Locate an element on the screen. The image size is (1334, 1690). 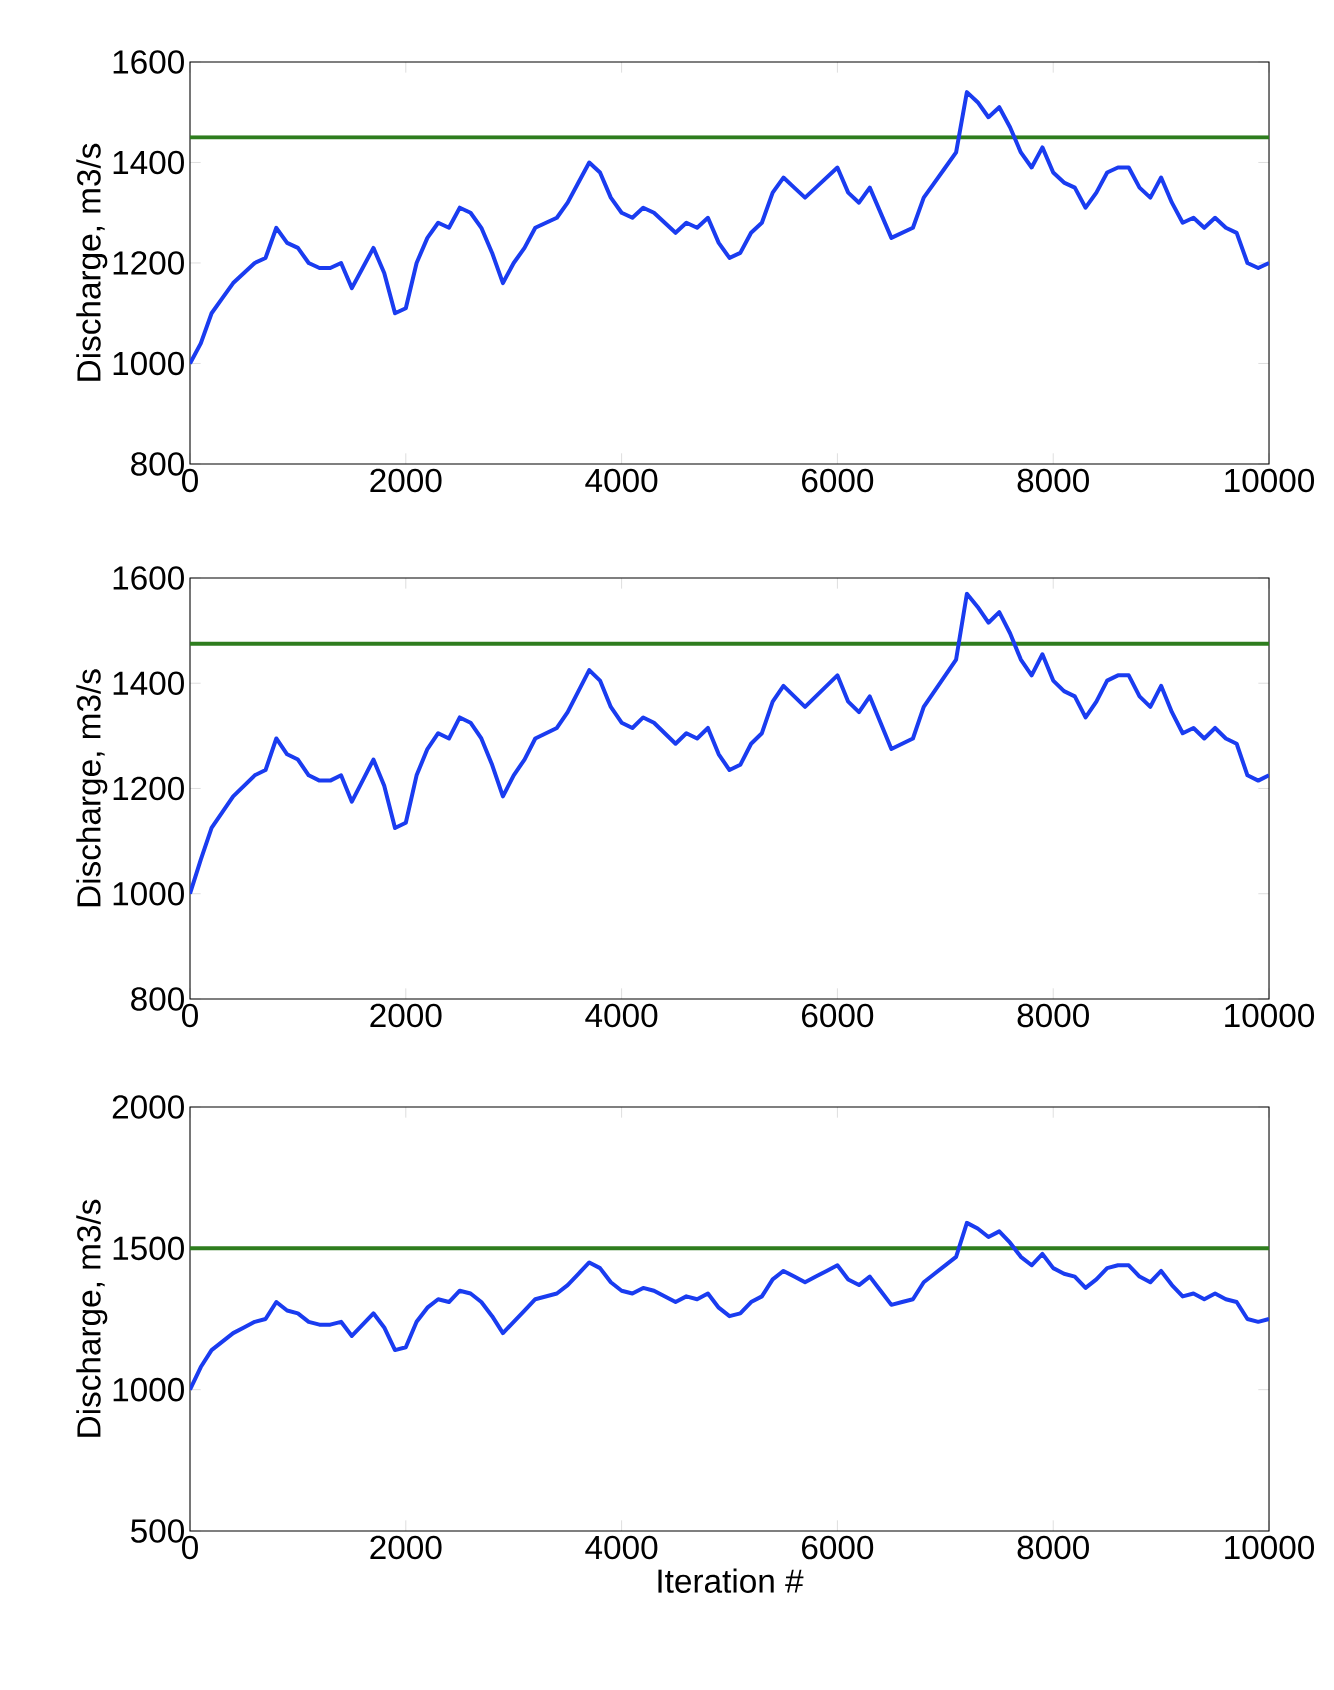
x-axis-title: Iteration # is located at coordinates (731, 1580).